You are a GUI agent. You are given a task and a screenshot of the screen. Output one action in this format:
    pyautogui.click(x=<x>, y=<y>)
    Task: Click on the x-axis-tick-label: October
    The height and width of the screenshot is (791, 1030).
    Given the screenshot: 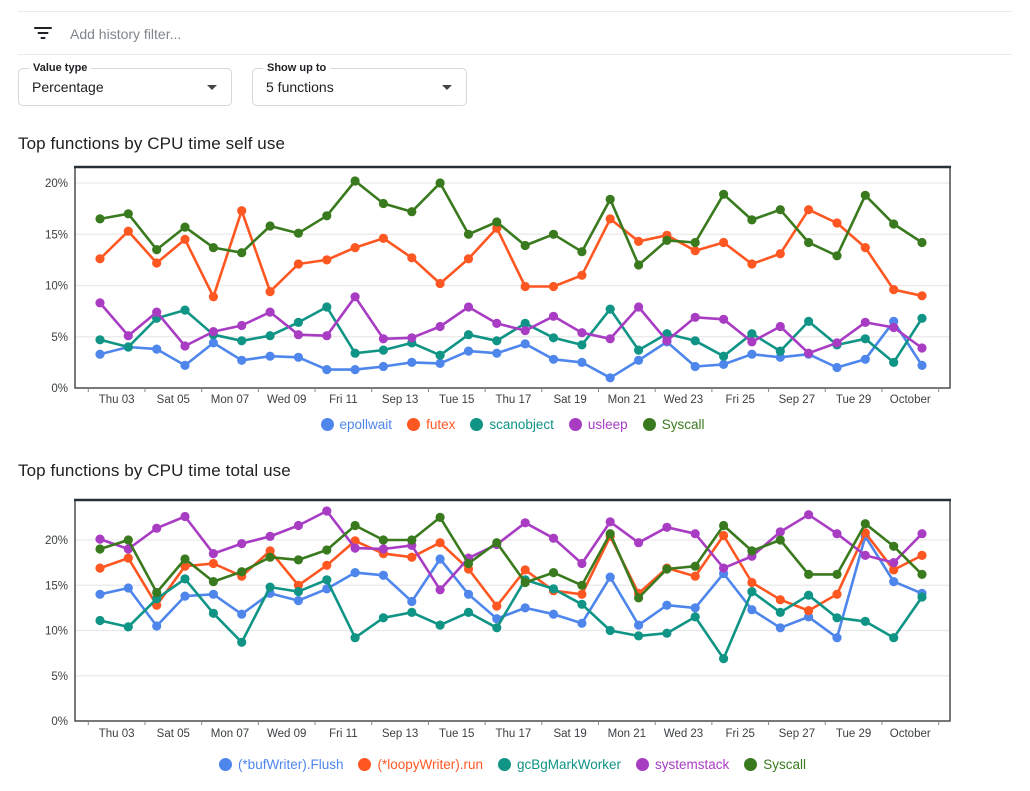 What is the action you would take?
    pyautogui.click(x=910, y=400)
    